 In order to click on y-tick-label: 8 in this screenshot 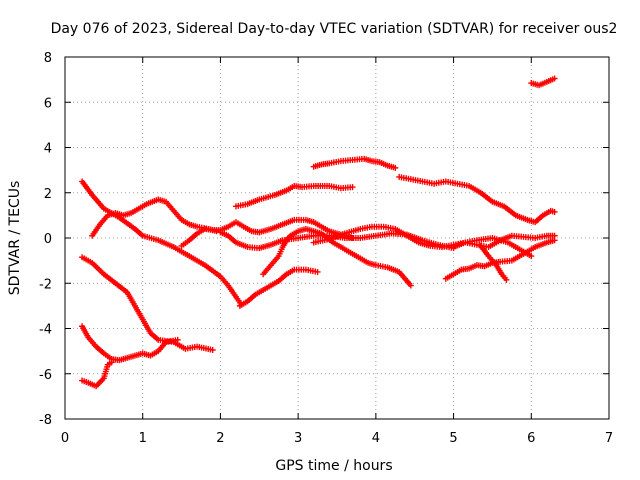, I will do `click(48, 58)`.